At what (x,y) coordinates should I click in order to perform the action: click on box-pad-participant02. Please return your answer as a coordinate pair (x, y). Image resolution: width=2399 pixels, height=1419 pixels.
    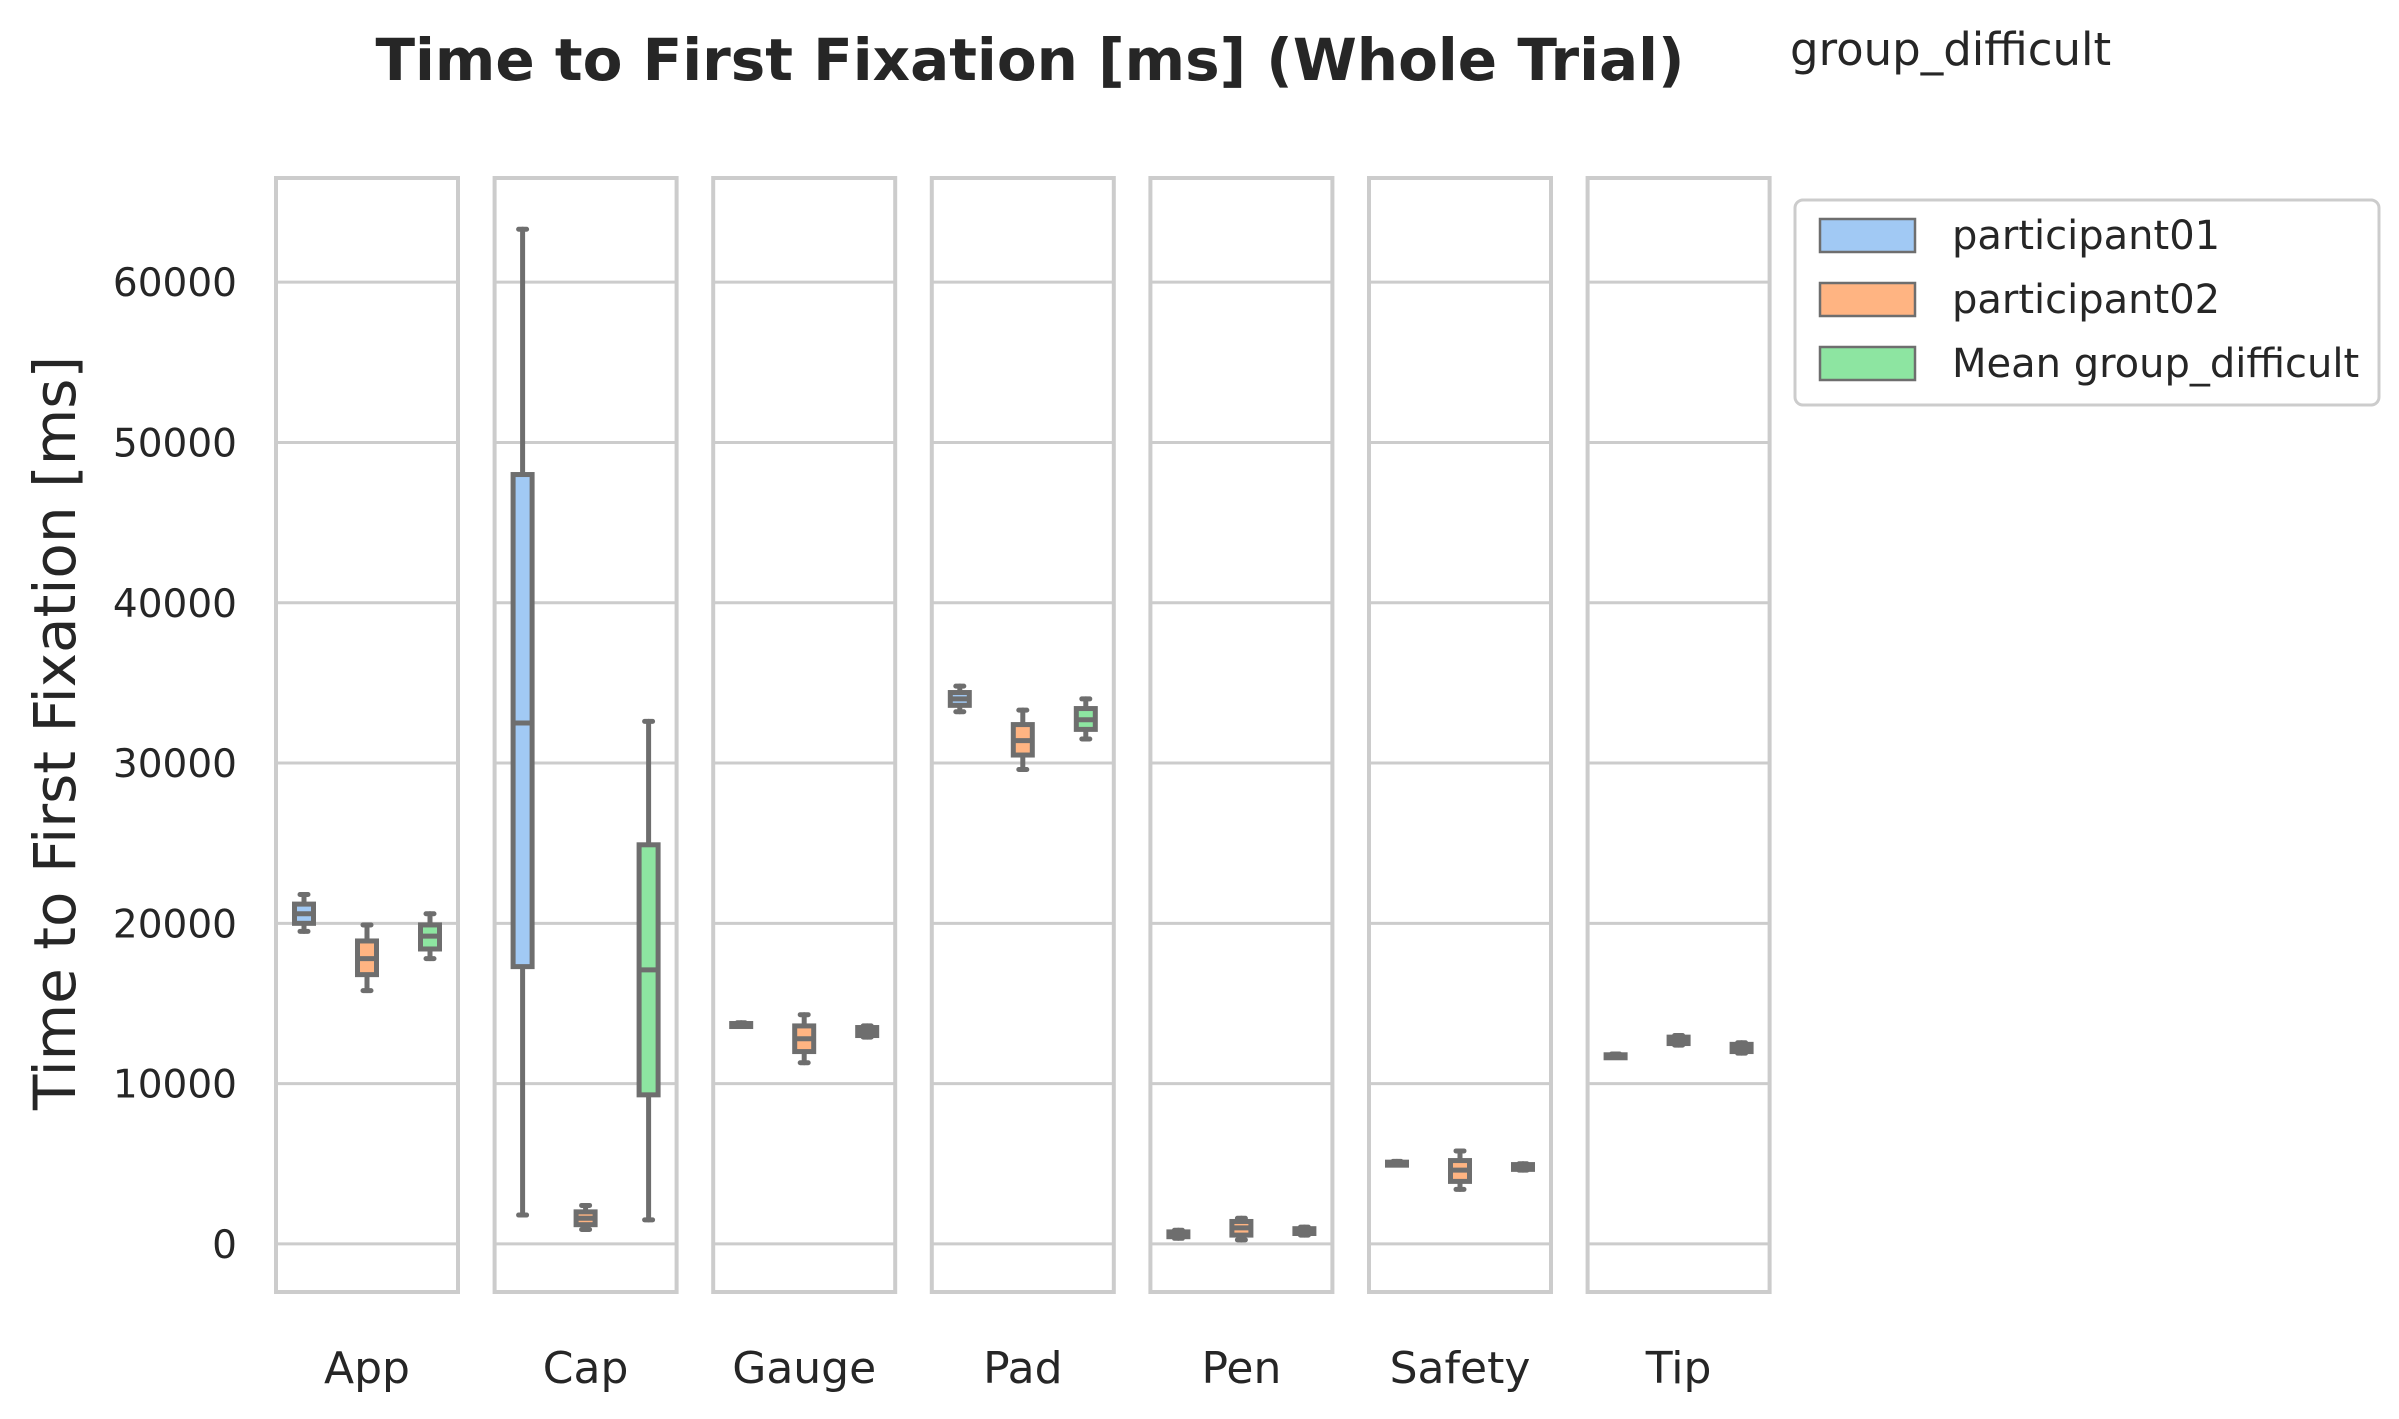
    Looking at the image, I should click on (1022, 739).